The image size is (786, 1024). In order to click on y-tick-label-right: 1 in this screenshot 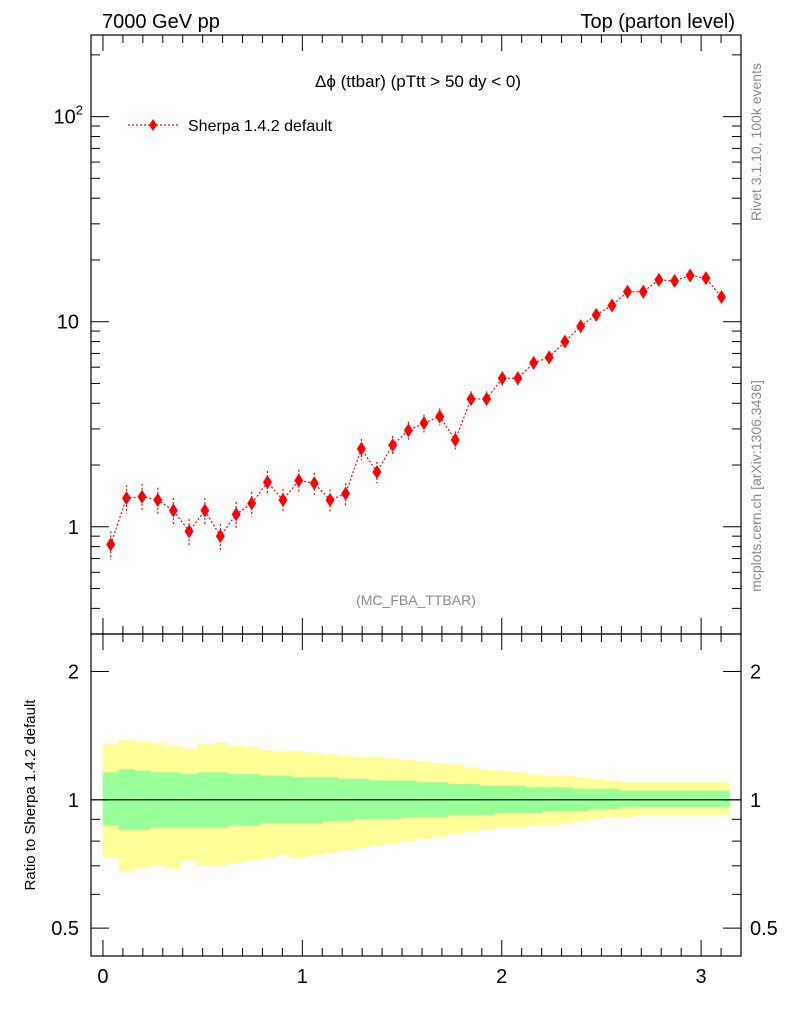, I will do `click(755, 801)`.